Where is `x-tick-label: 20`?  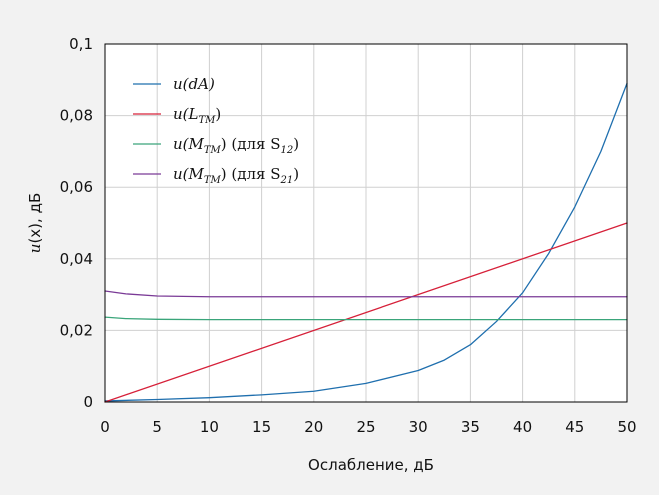 x-tick-label: 20 is located at coordinates (313, 427).